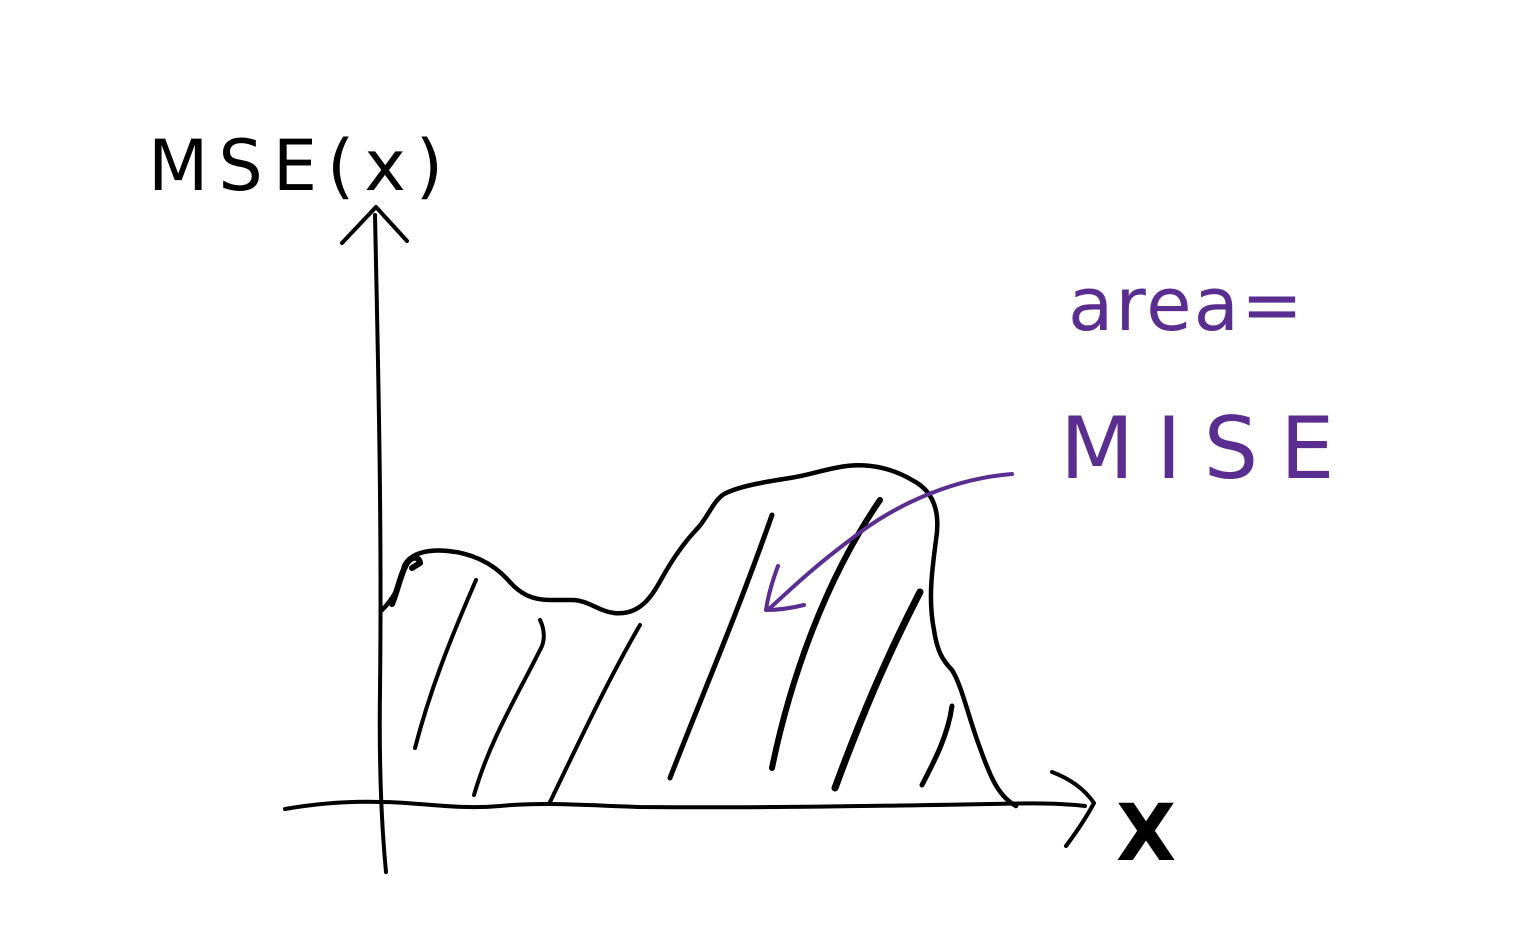  Describe the element at coordinates (891, 541) in the screenshot. I see `annotation-arrow-line` at that location.